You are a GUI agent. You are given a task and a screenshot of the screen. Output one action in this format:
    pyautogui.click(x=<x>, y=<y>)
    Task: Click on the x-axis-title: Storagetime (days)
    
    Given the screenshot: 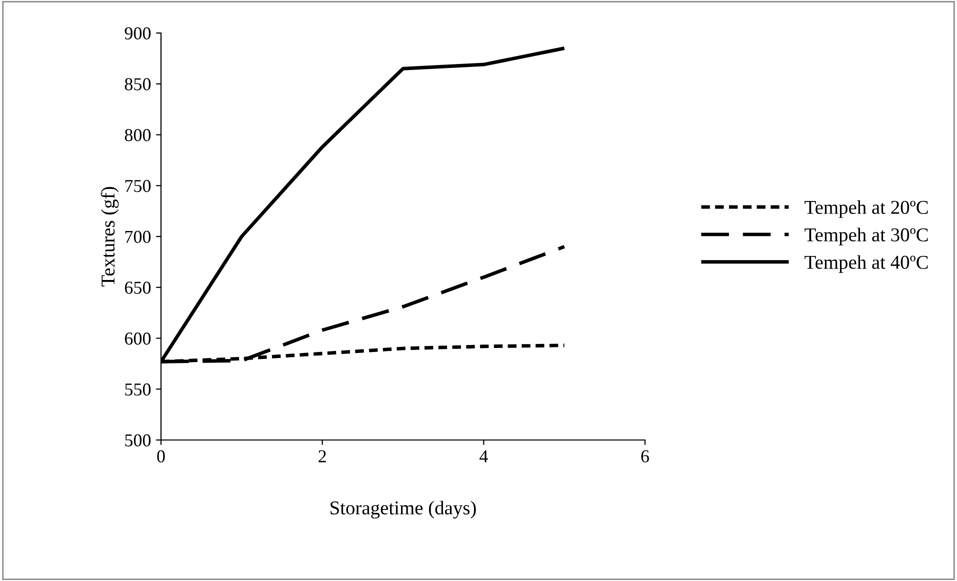 What is the action you would take?
    pyautogui.click(x=403, y=509)
    